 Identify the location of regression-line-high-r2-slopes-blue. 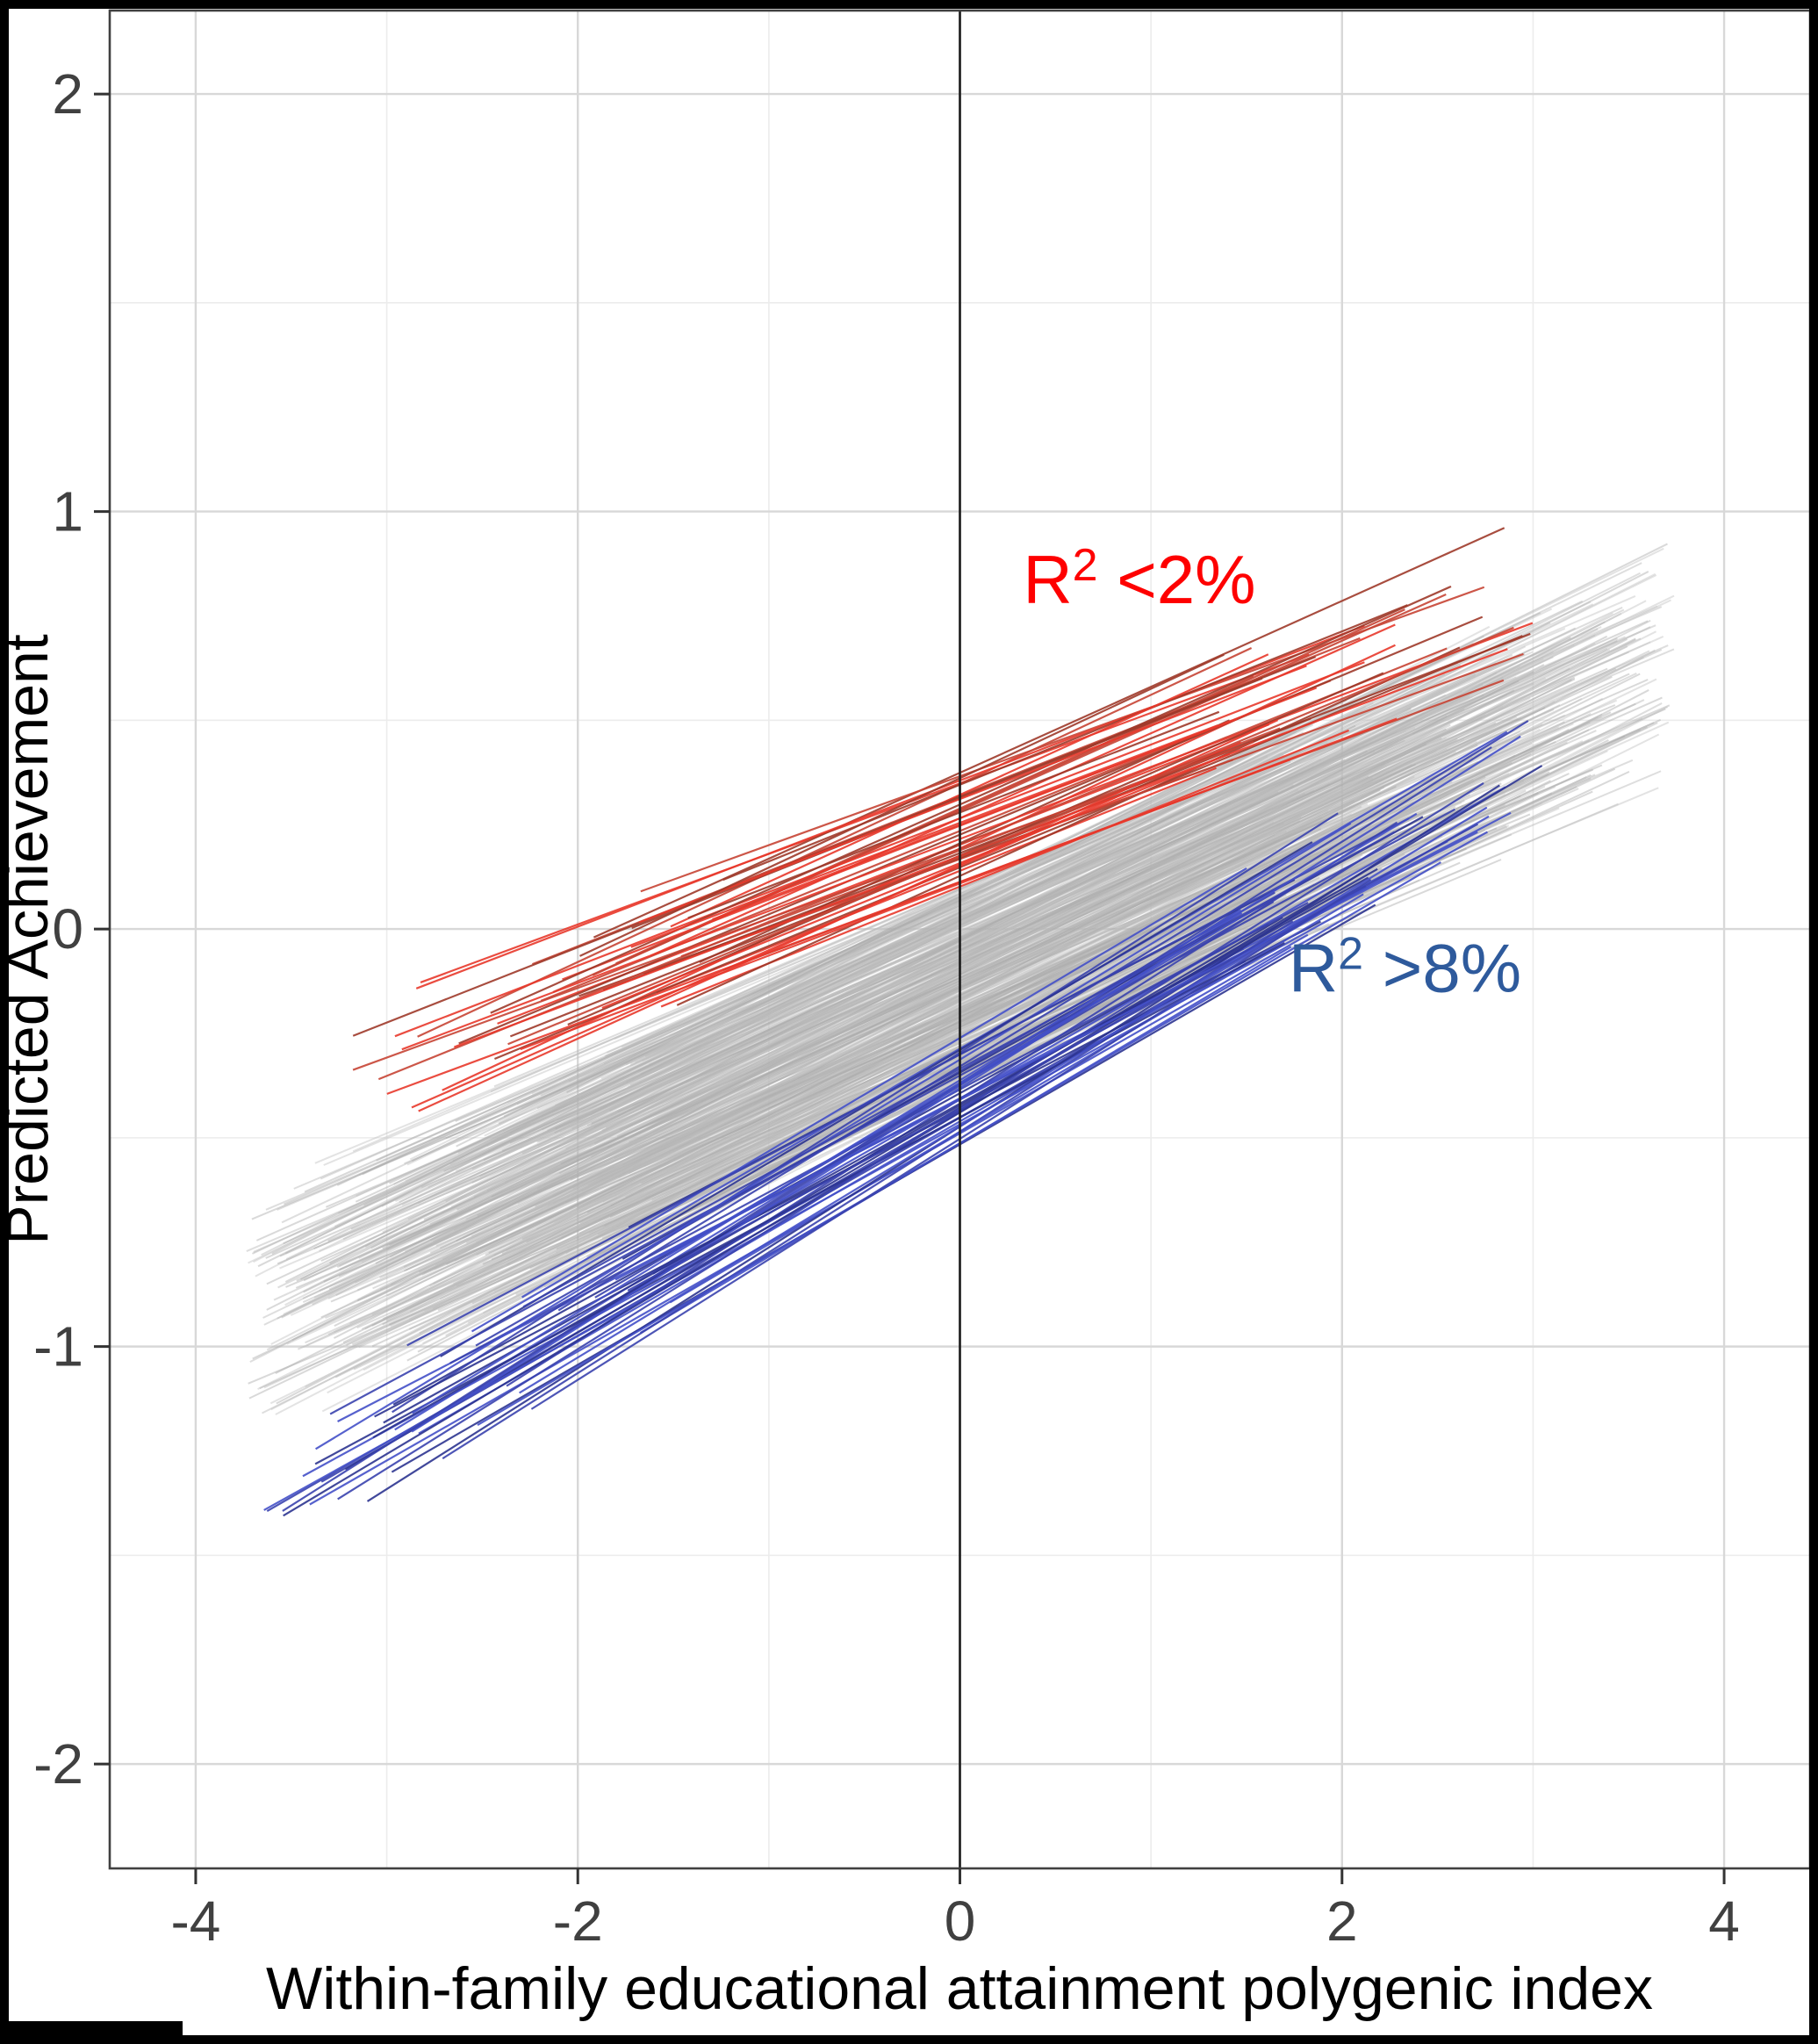
(908, 1082).